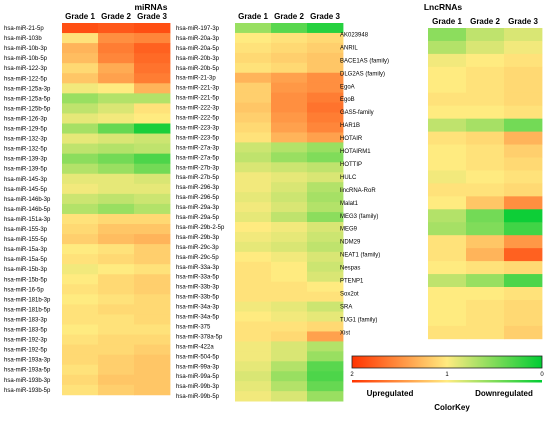 This screenshot has height=424, width=550. Describe the element at coordinates (26, 230) in the screenshot. I see `row-label: hsa-miR-155-3p` at that location.